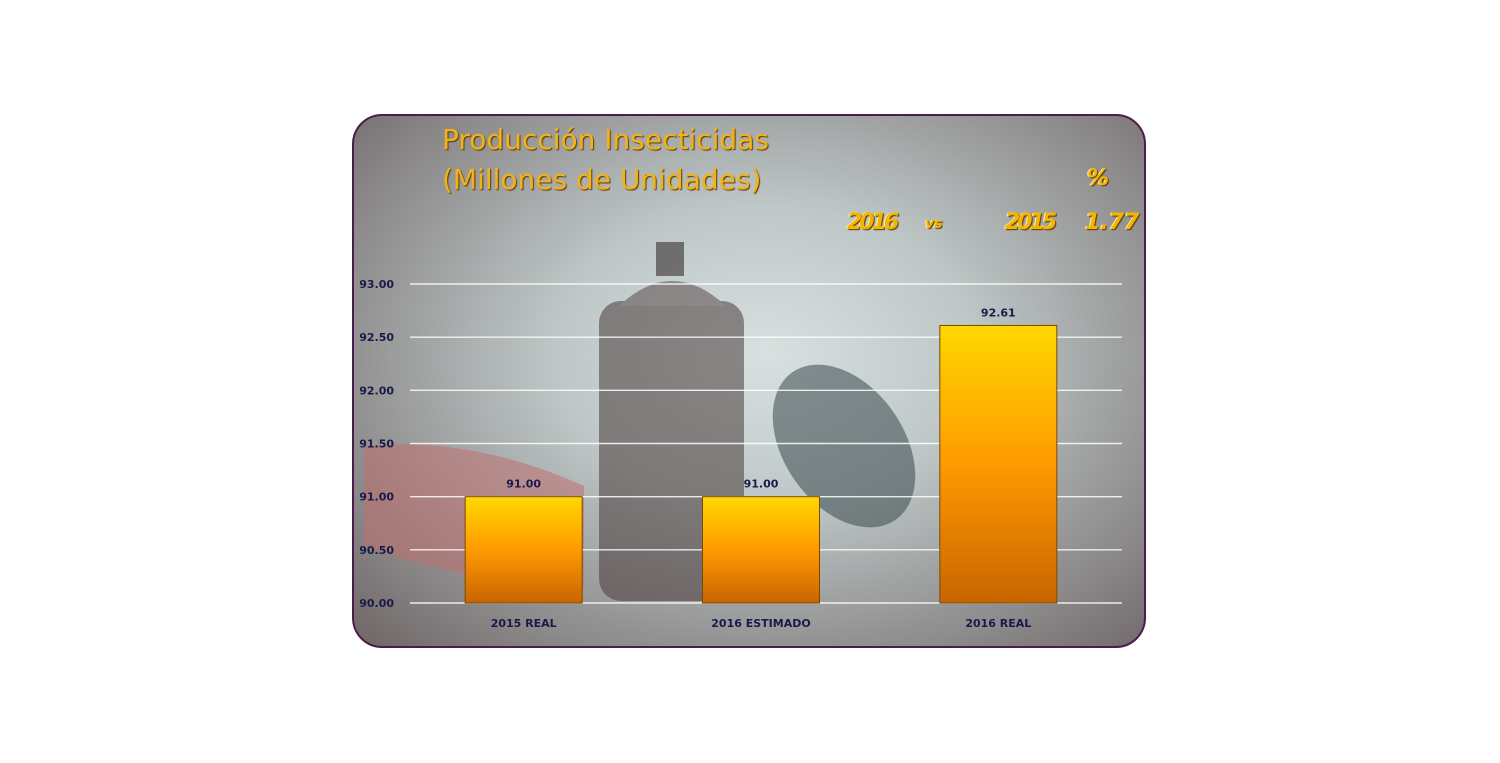  I want to click on data-label: 92.61, so click(998, 312).